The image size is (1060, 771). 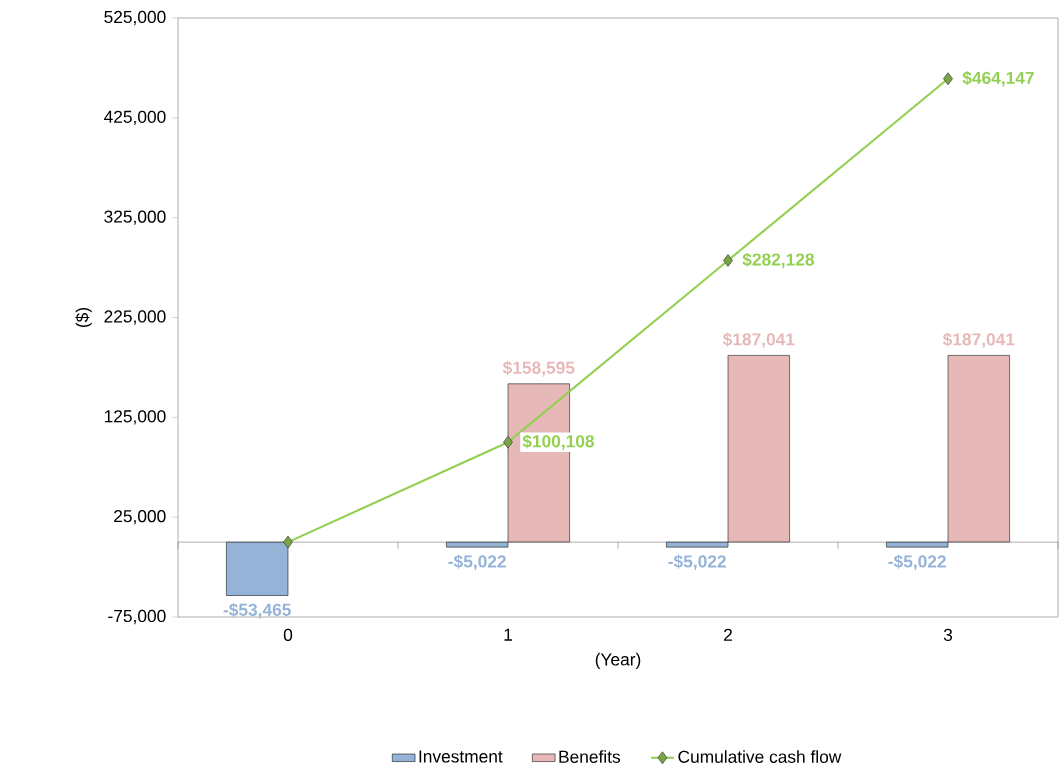 I want to click on y-axis-title: ($), so click(x=83, y=317).